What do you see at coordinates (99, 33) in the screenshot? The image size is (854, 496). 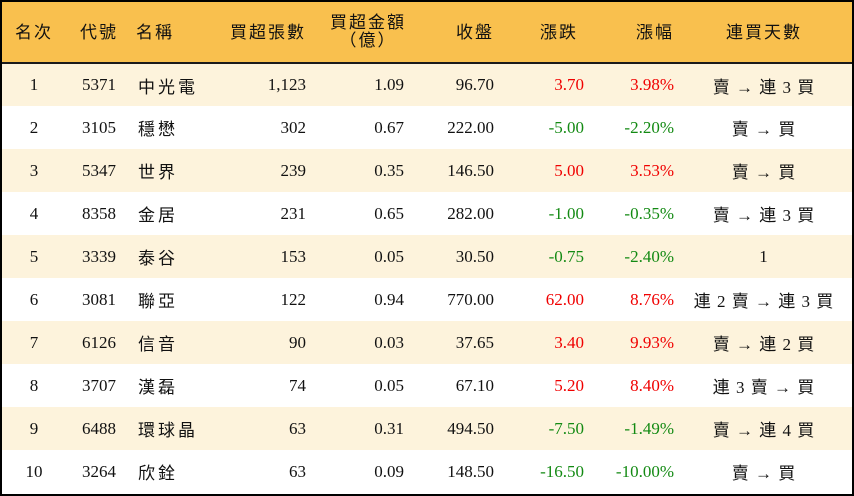 I see `header-code: 代號` at bounding box center [99, 33].